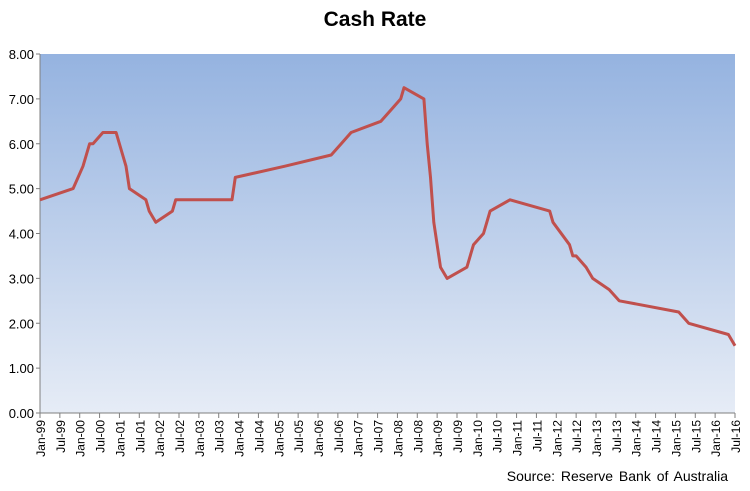 Image resolution: width=750 pixels, height=491 pixels. What do you see at coordinates (418, 436) in the screenshot?
I see `x-tick-label: Jul-08` at bounding box center [418, 436].